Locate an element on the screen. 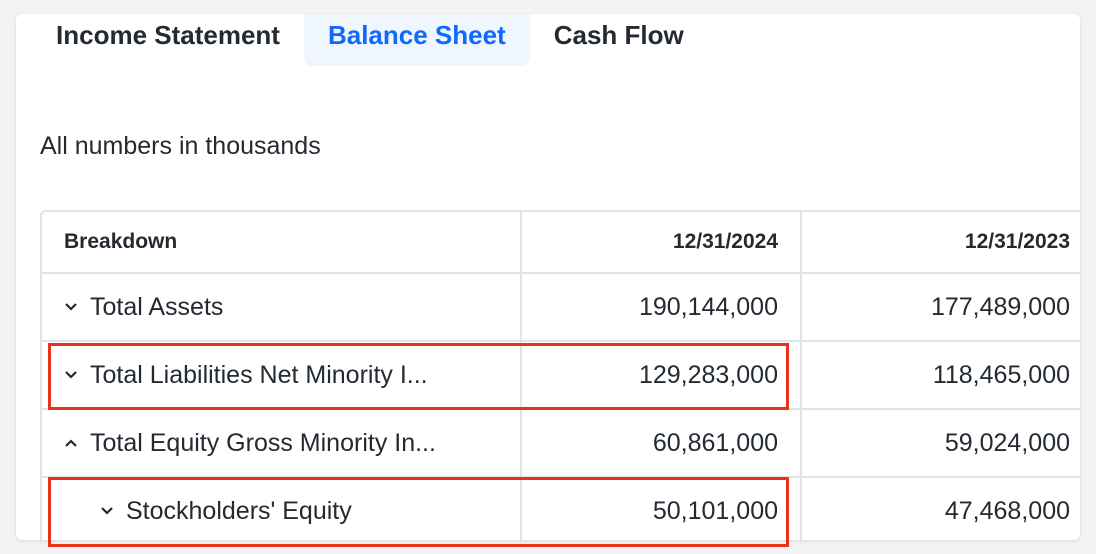 The width and height of the screenshot is (1096, 554). row-label: Stockholders' Equity is located at coordinates (239, 510).